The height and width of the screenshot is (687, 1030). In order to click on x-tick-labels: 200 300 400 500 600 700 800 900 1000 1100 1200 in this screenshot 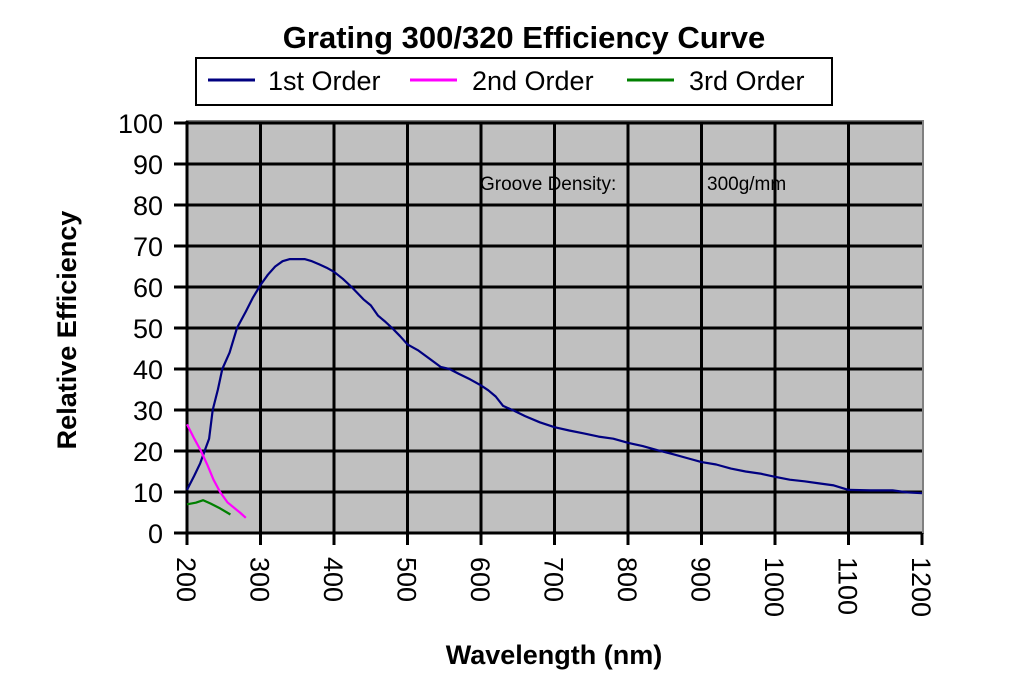, I will do `click(553, 587)`.